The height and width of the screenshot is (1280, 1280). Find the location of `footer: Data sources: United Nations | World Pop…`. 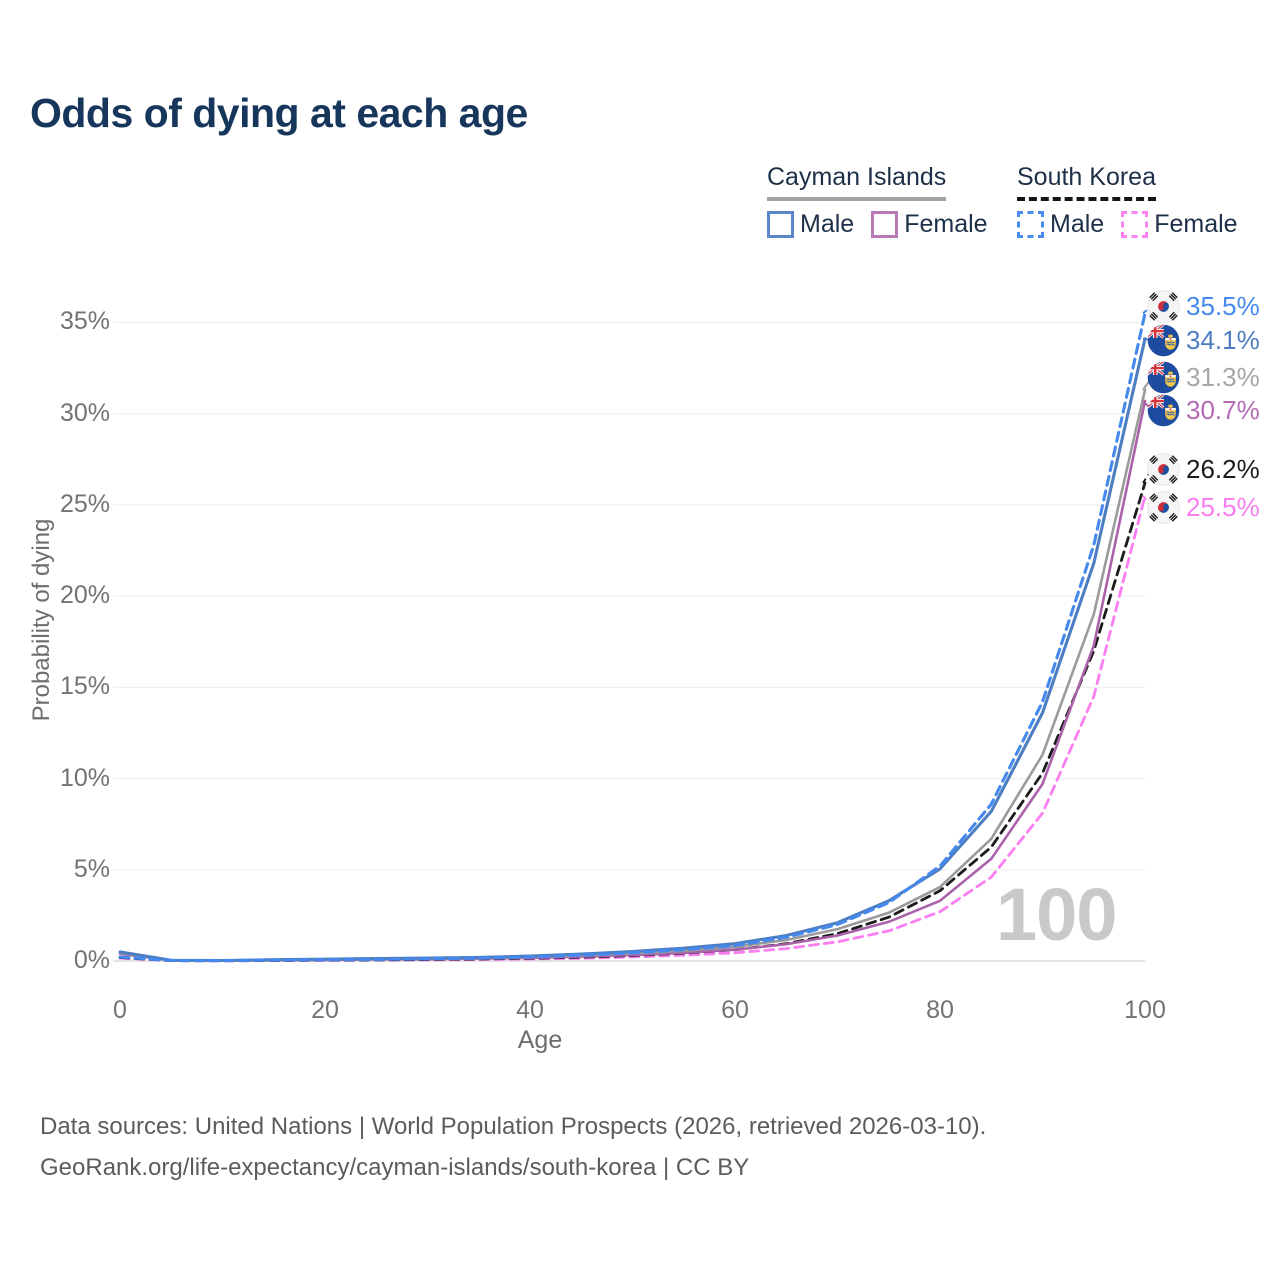

footer: Data sources: United Nations | World Pop… is located at coordinates (513, 1147).